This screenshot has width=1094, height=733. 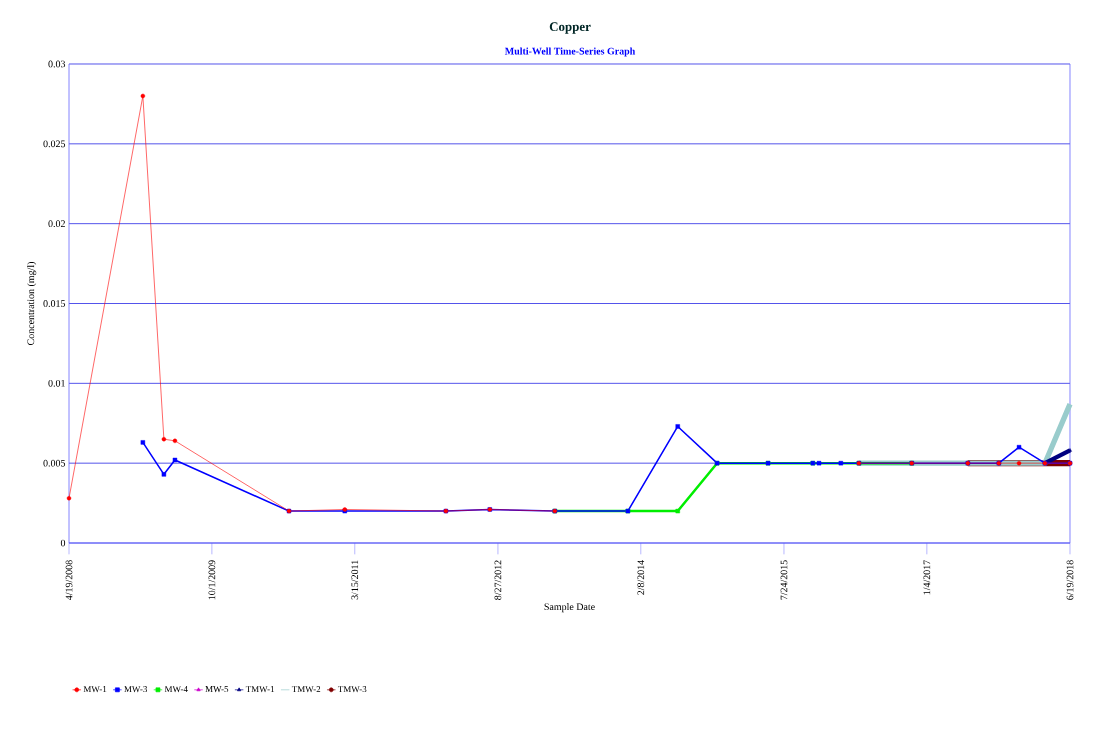 I want to click on x-tick-label: 7/24/2015, so click(x=784, y=580).